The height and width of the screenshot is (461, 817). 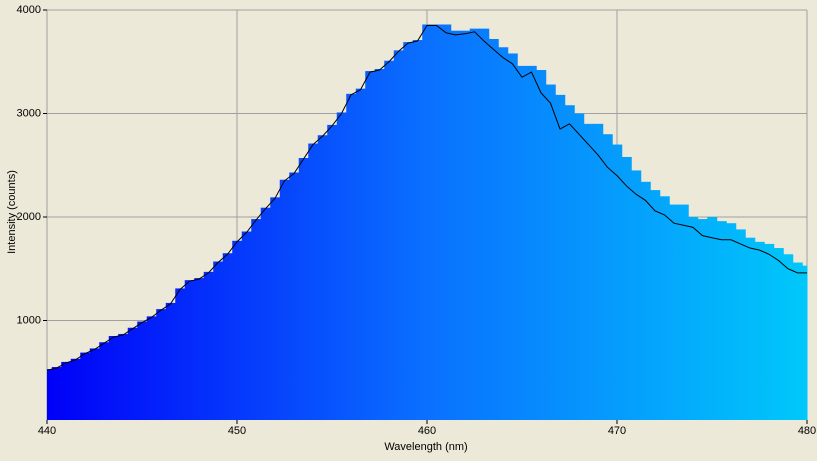 I want to click on x-tick-label: 460, so click(x=427, y=431).